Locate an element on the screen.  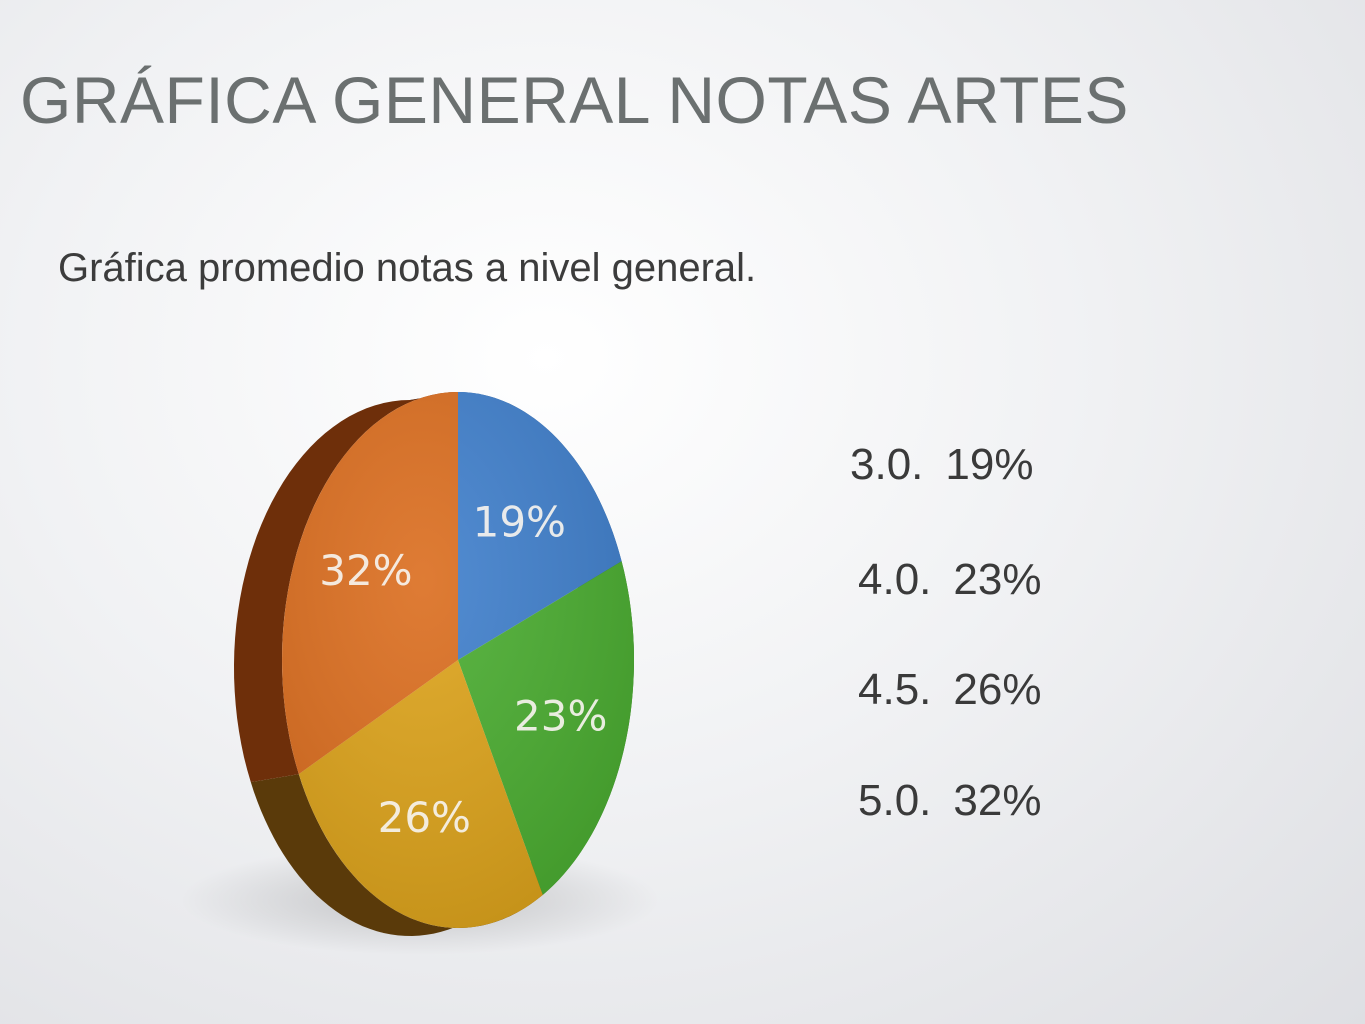
slide-subtitle: Gráfica promedio notas a nivel general. is located at coordinates (407, 268).